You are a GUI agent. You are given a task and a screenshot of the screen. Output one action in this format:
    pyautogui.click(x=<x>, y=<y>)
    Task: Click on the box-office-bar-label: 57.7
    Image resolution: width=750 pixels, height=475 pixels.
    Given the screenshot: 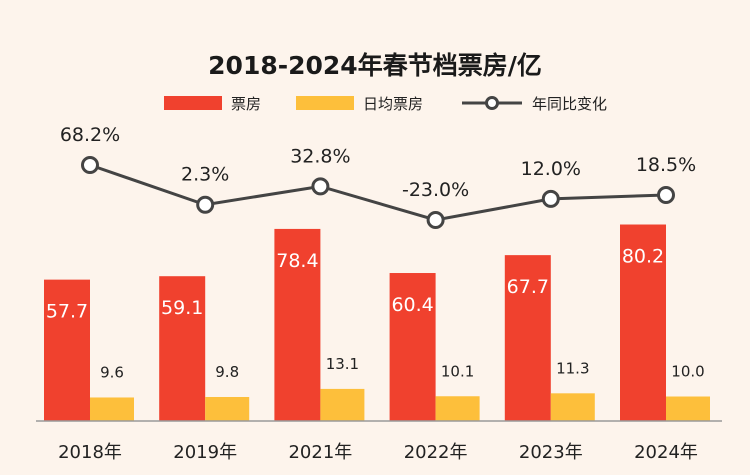 What is the action you would take?
    pyautogui.click(x=67, y=312)
    